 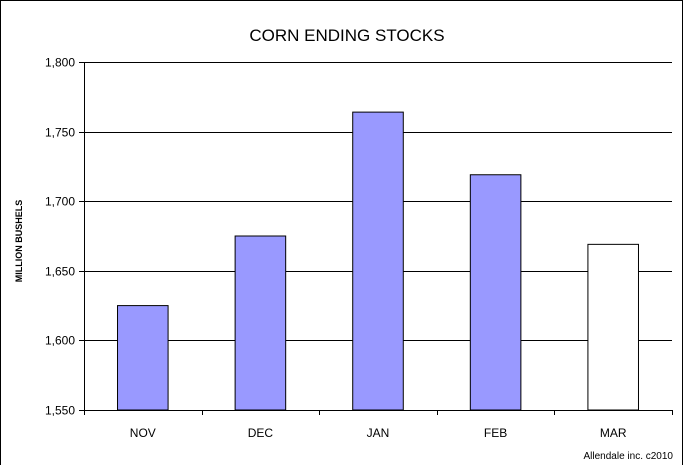 I want to click on x-tick-label-jan: JAN, so click(x=378, y=433).